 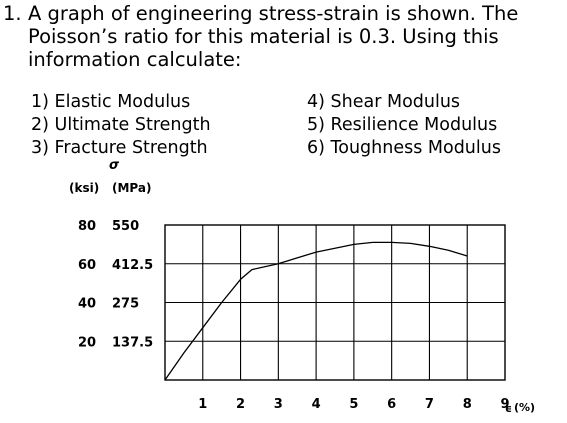 What do you see at coordinates (504, 404) in the screenshot?
I see `x-tick-label: 9` at bounding box center [504, 404].